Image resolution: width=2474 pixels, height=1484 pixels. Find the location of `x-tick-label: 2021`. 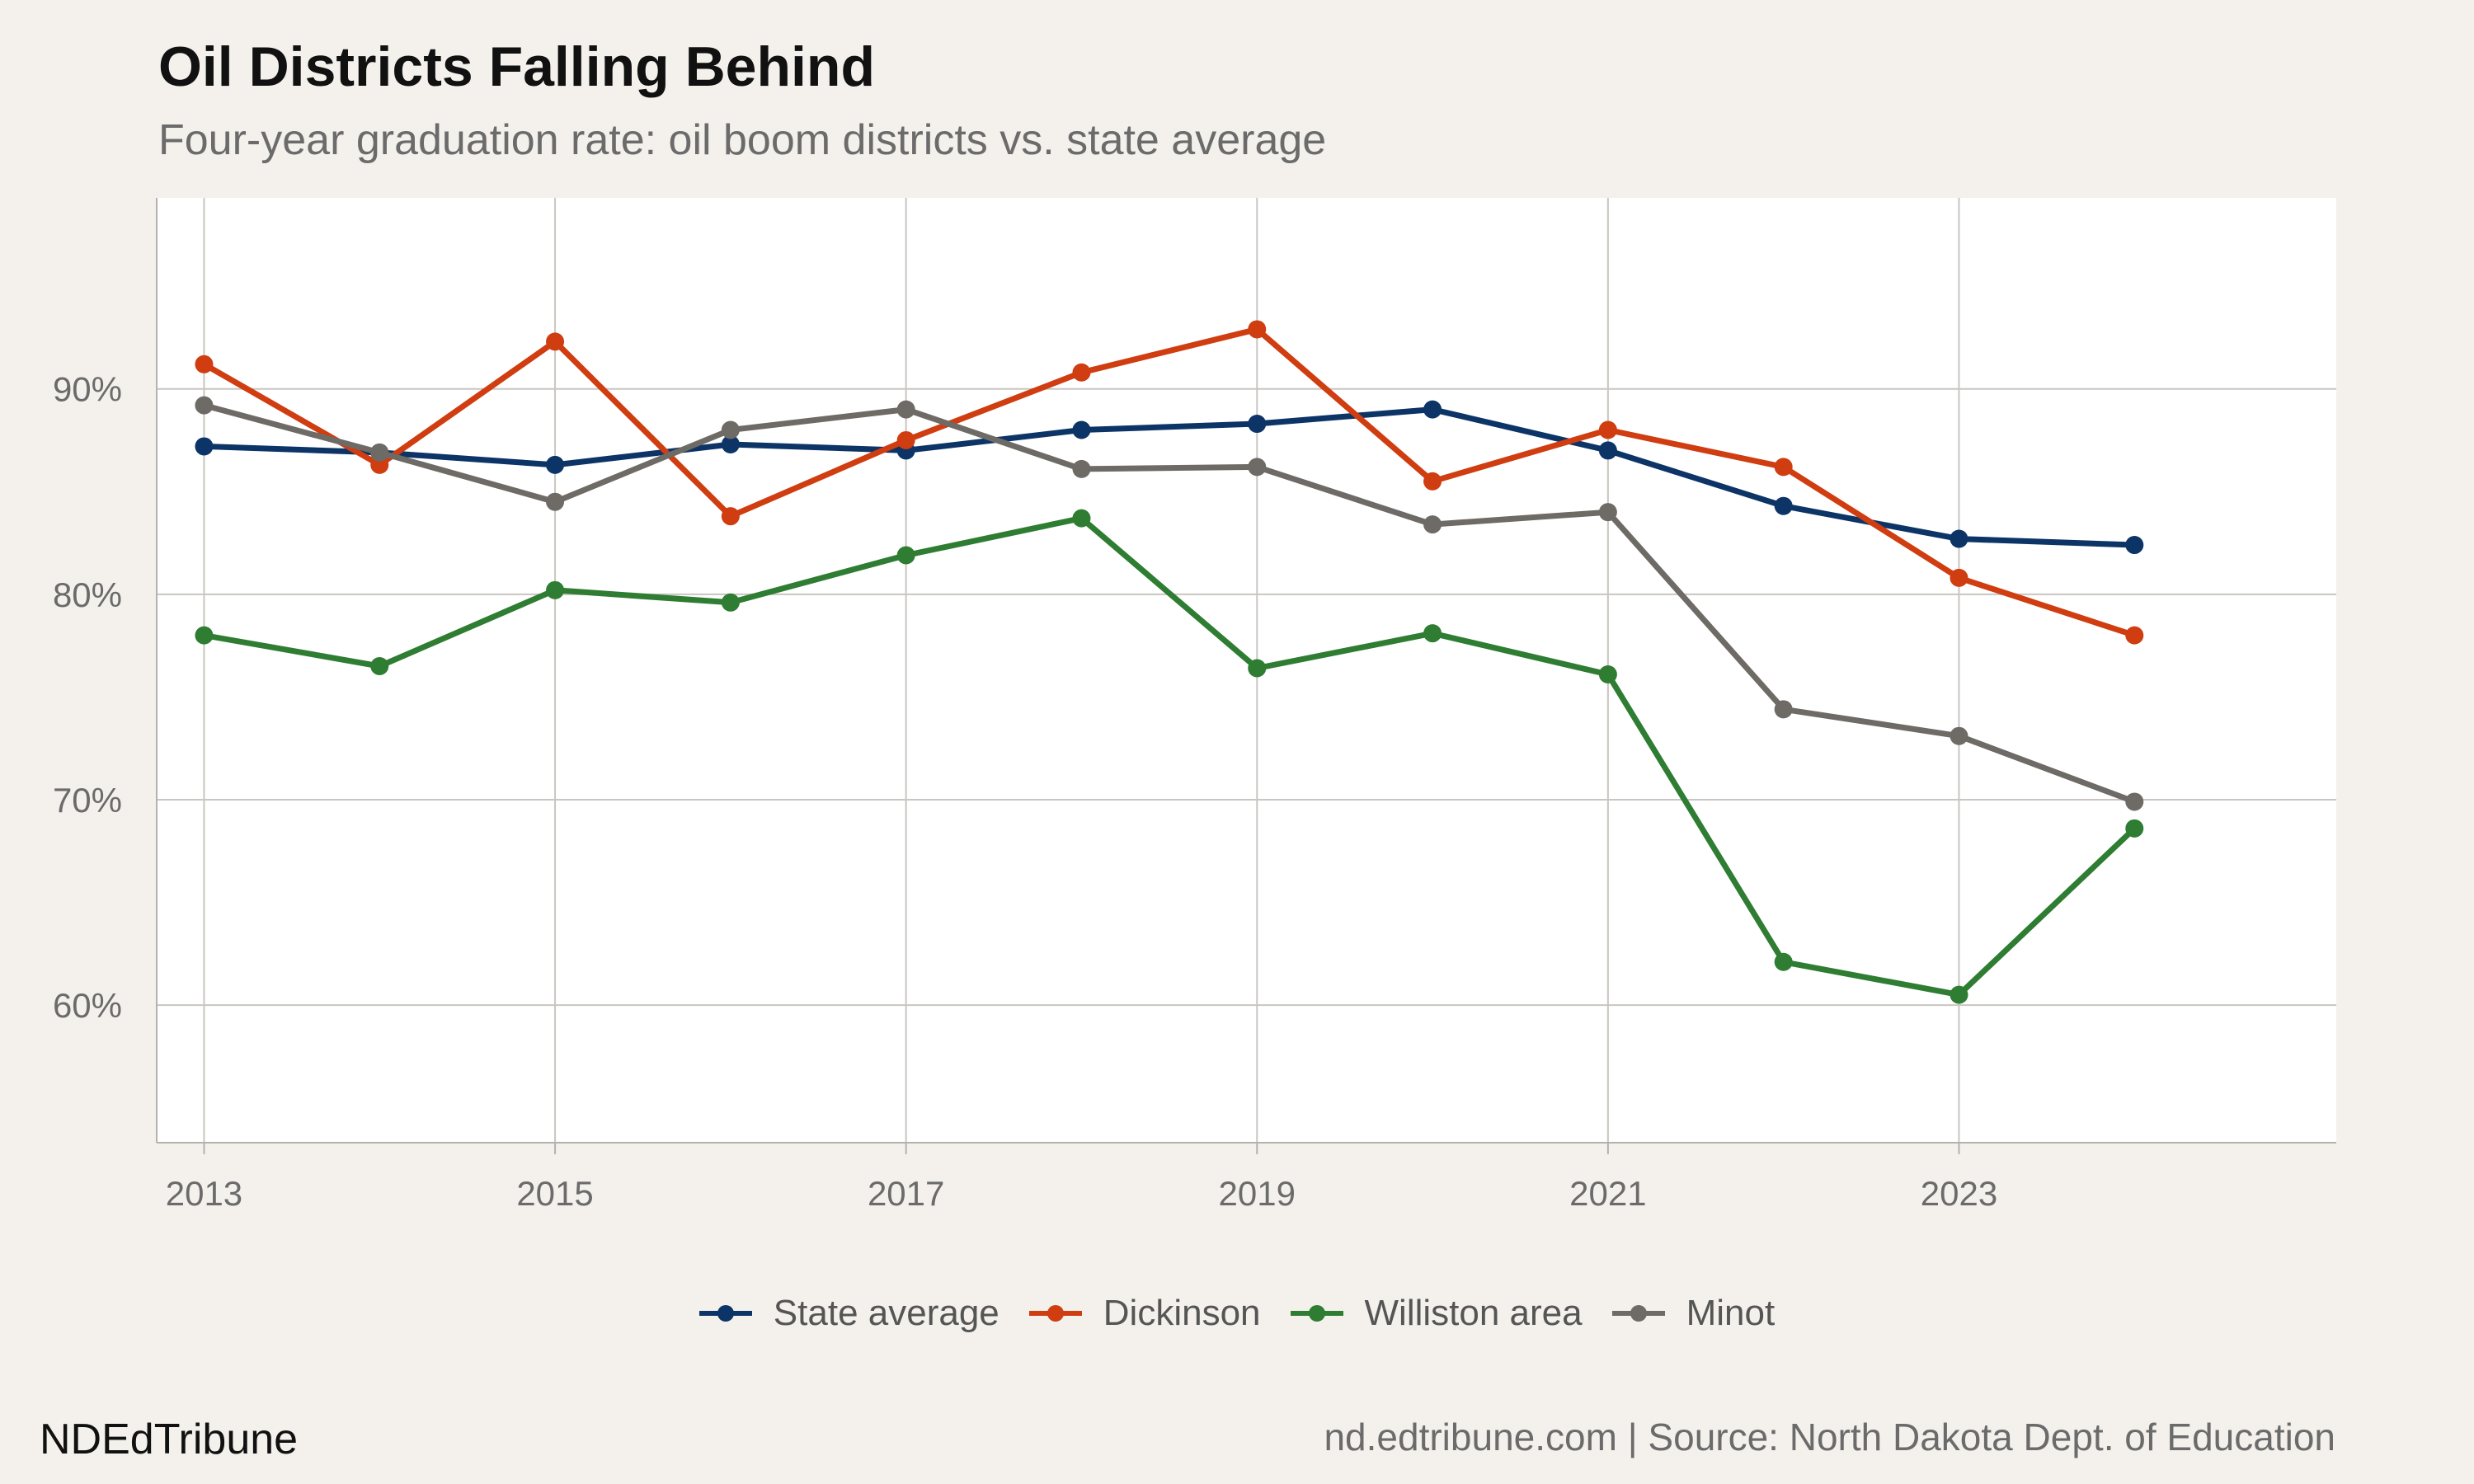

x-tick-label: 2021 is located at coordinates (1607, 1193).